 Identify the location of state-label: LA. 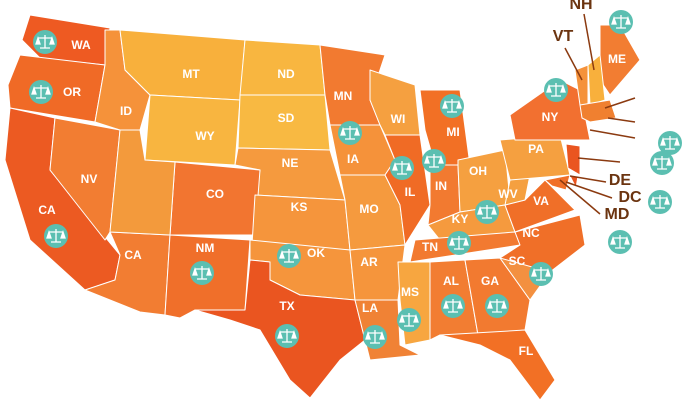
(370, 308).